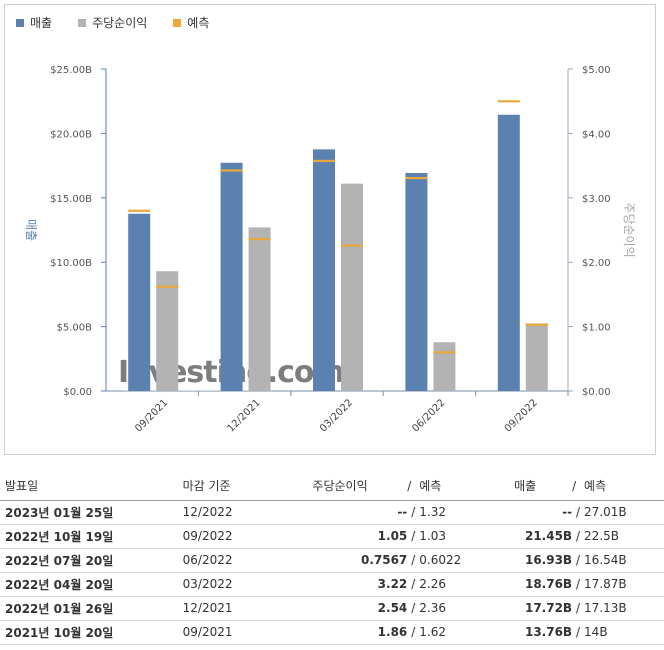  What do you see at coordinates (543, 486) in the screenshot?
I see `header-revenue: 매출` at bounding box center [543, 486].